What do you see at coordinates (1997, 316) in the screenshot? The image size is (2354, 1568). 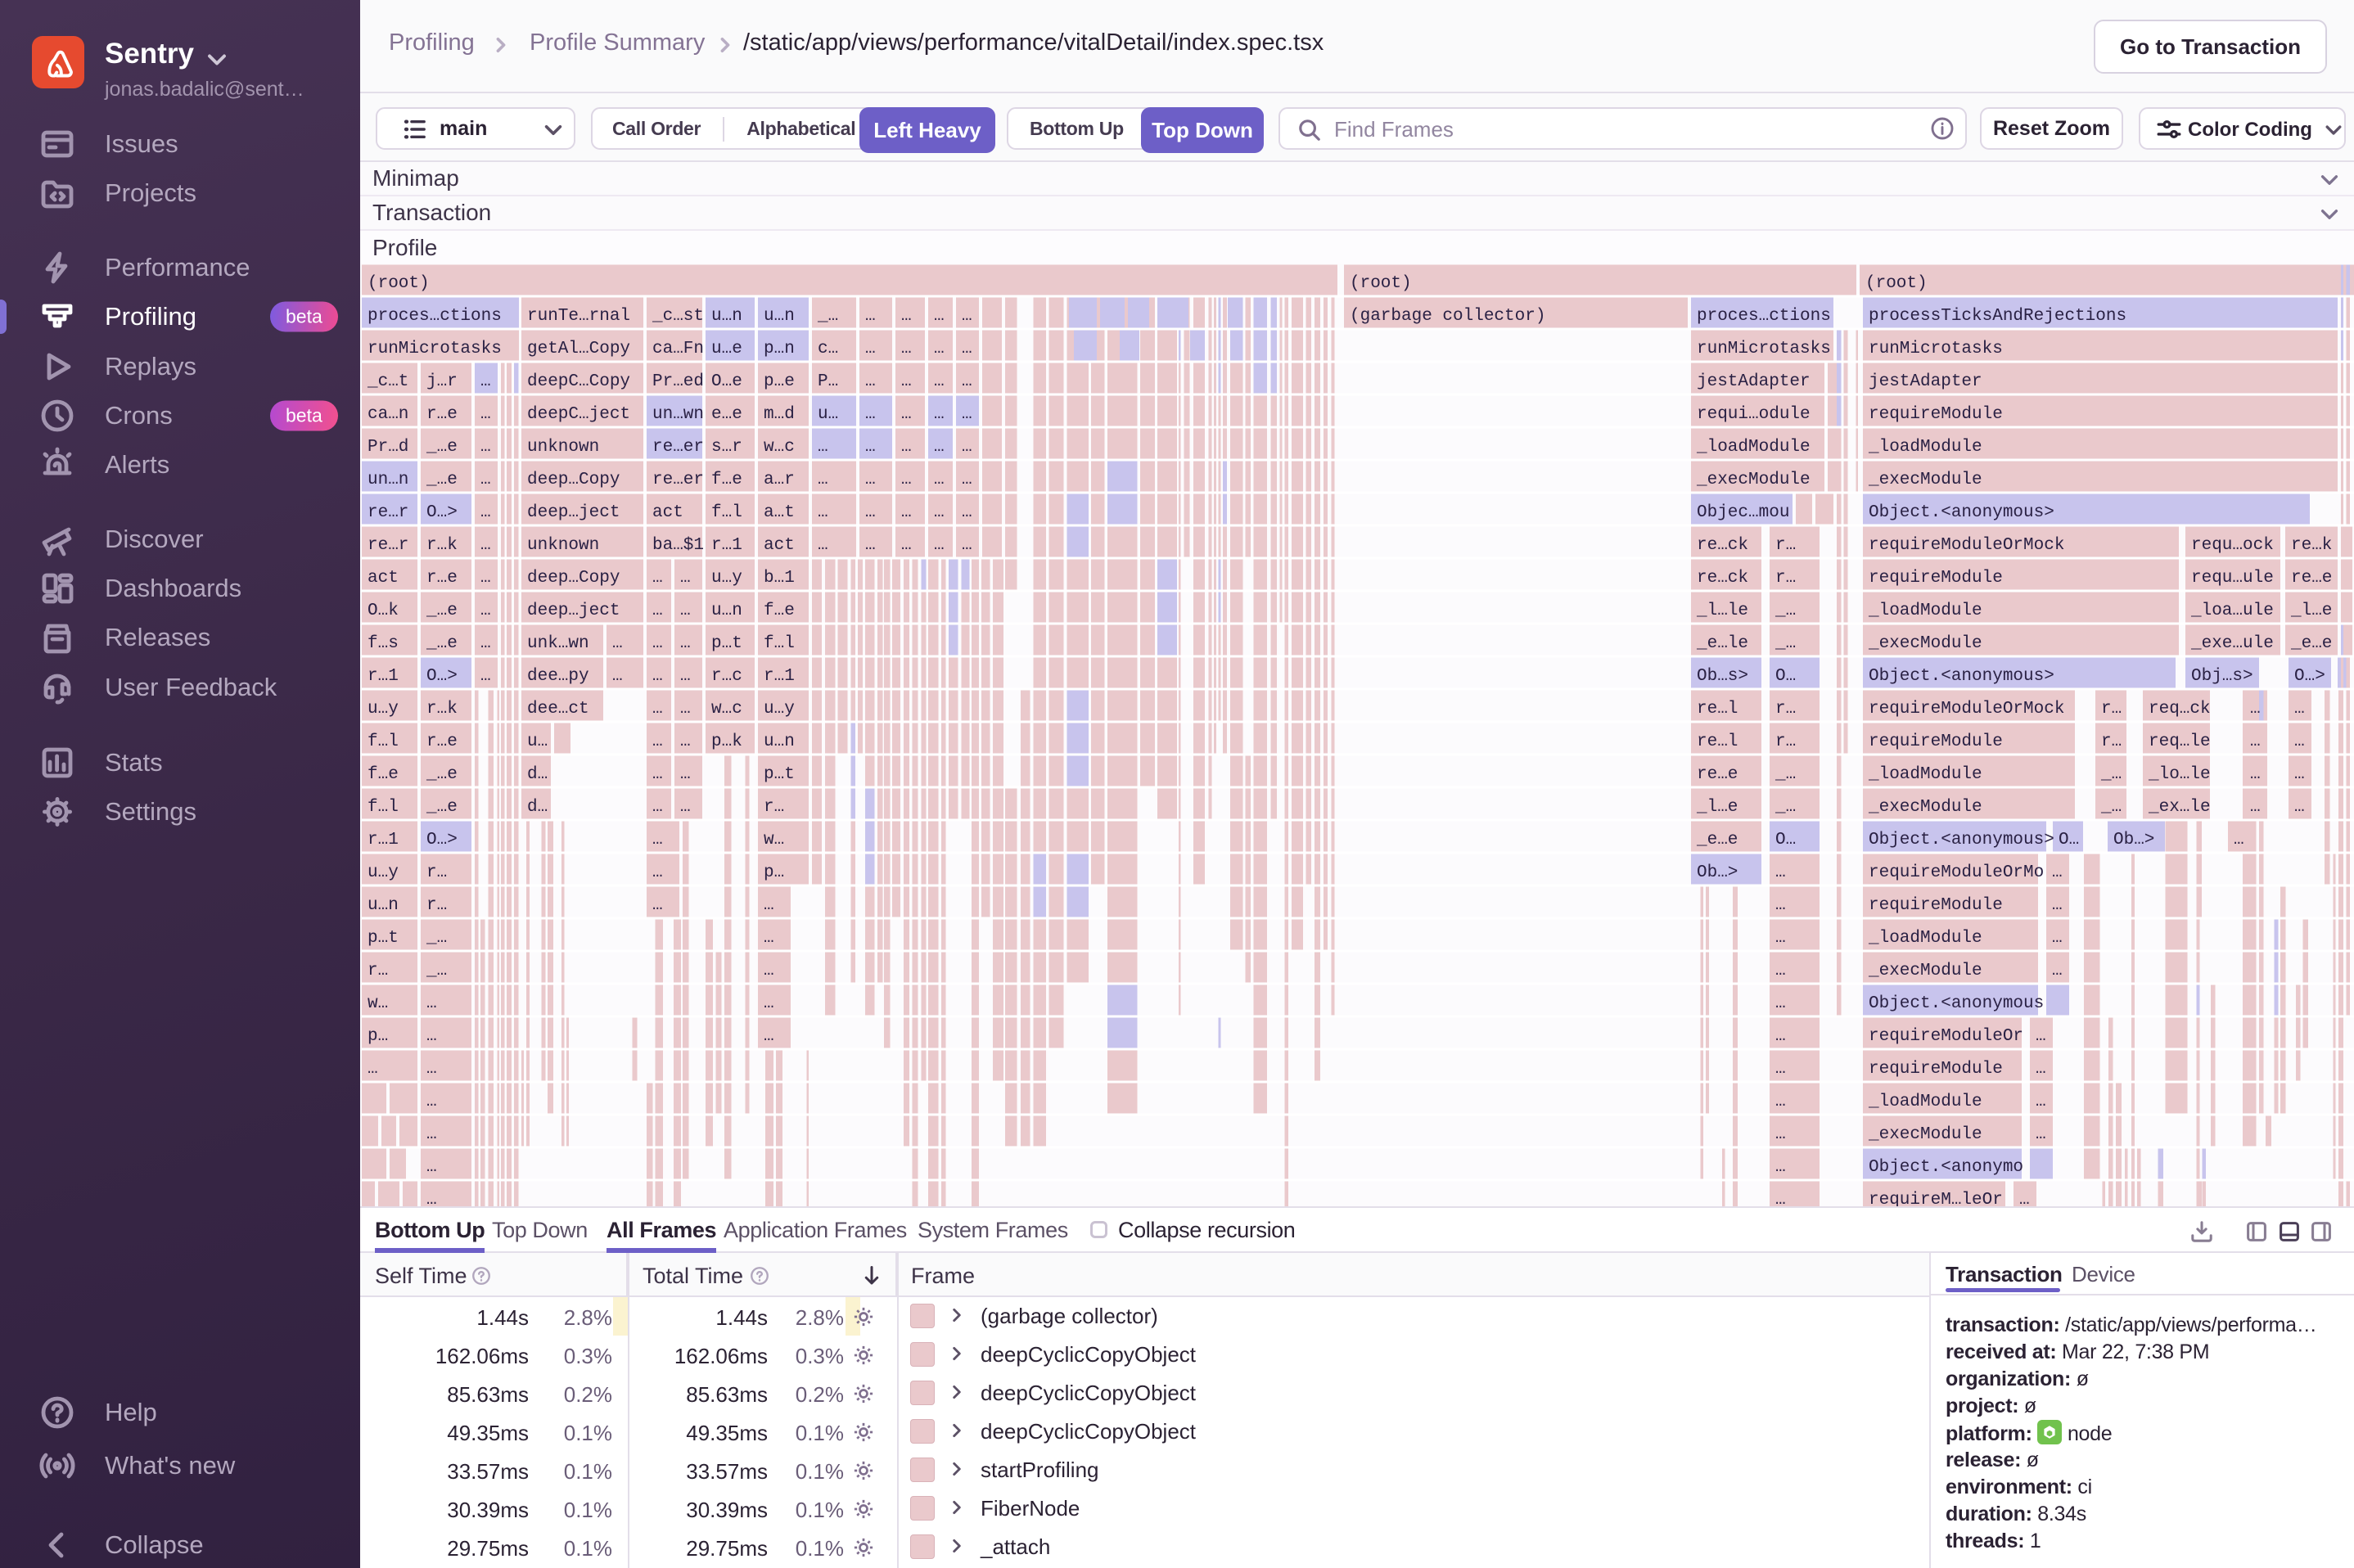 I see `svg-text: processTicksAndRejections` at bounding box center [1997, 316].